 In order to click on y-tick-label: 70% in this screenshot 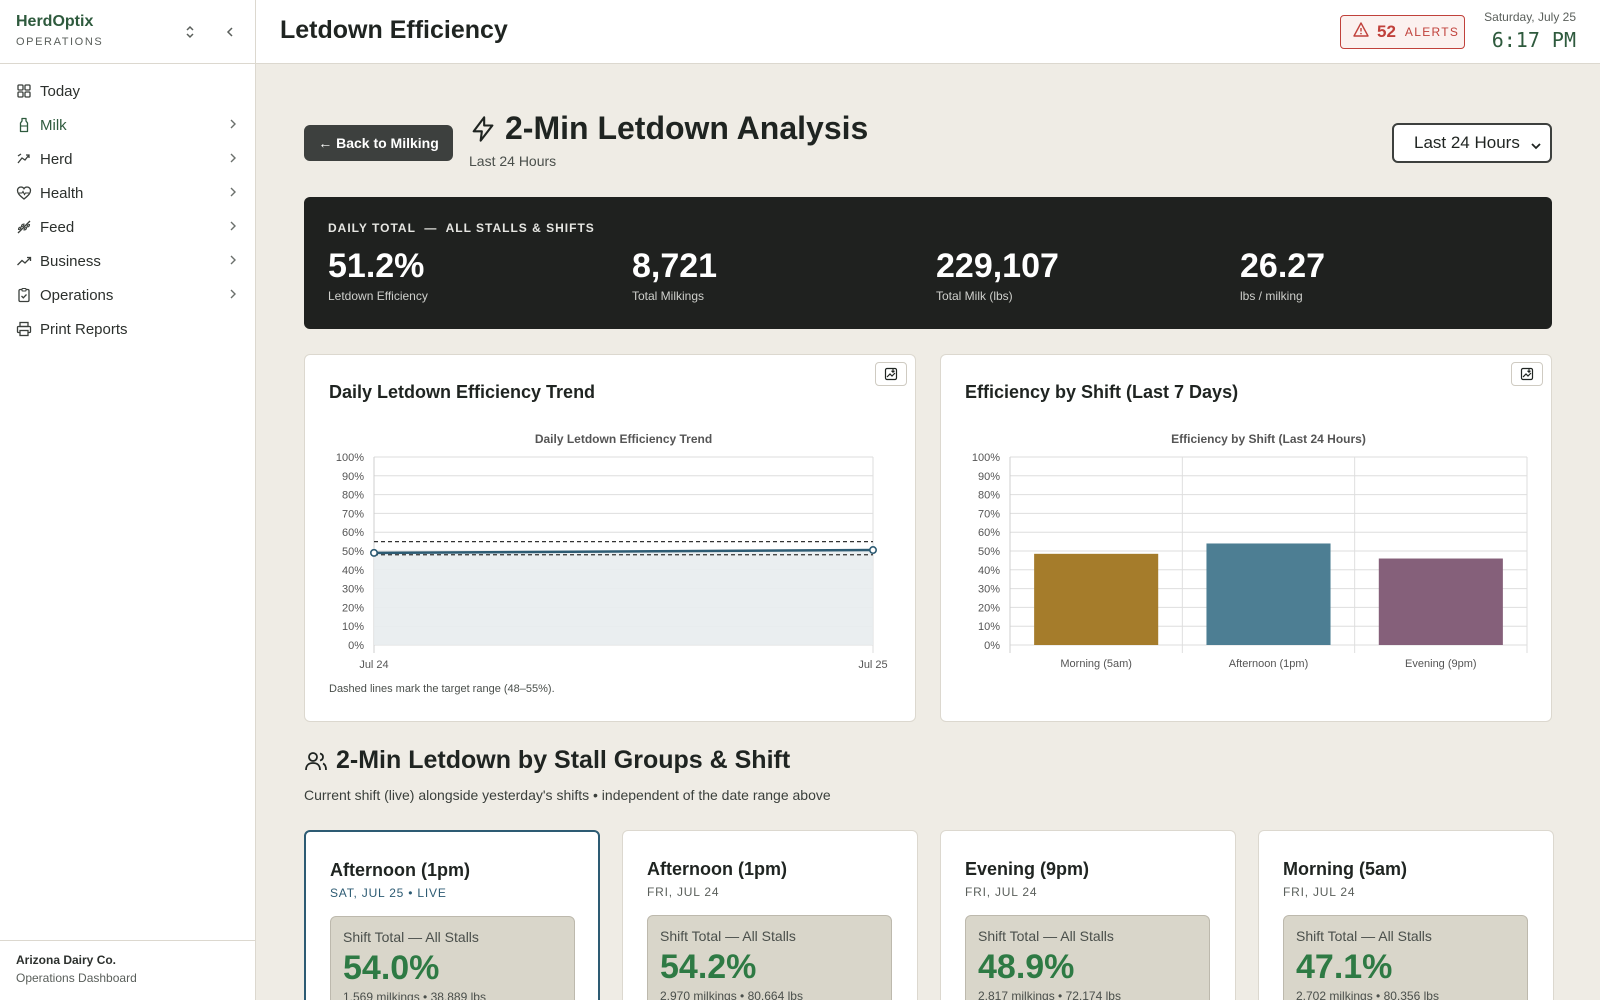, I will do `click(353, 514)`.